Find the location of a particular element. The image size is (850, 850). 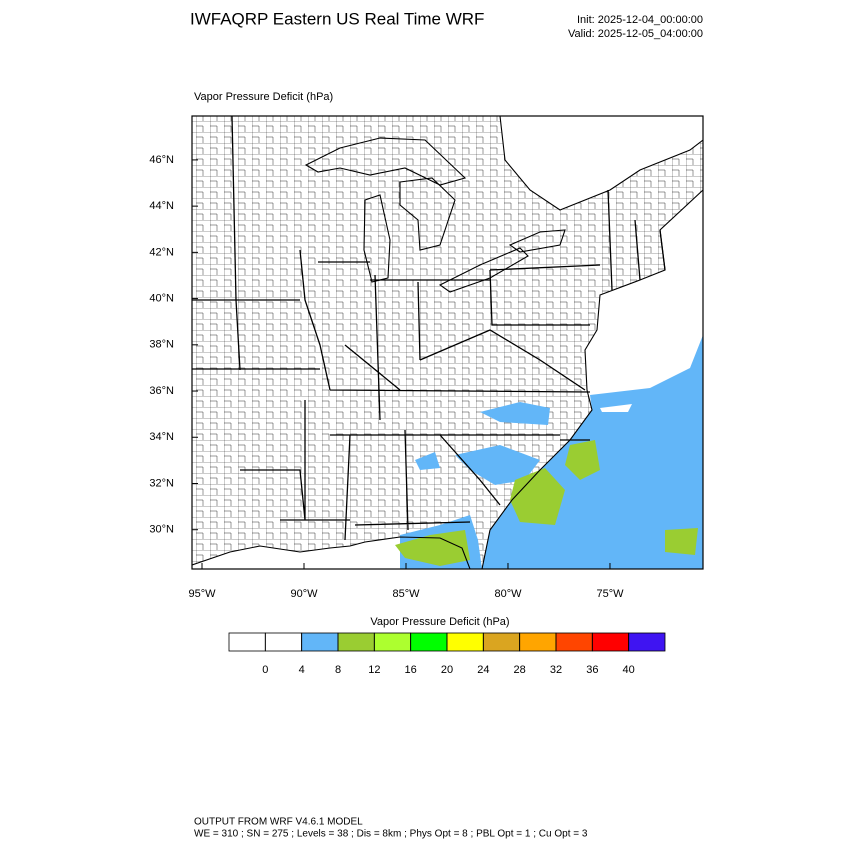

x-tick-label: 95°W is located at coordinates (202, 594).